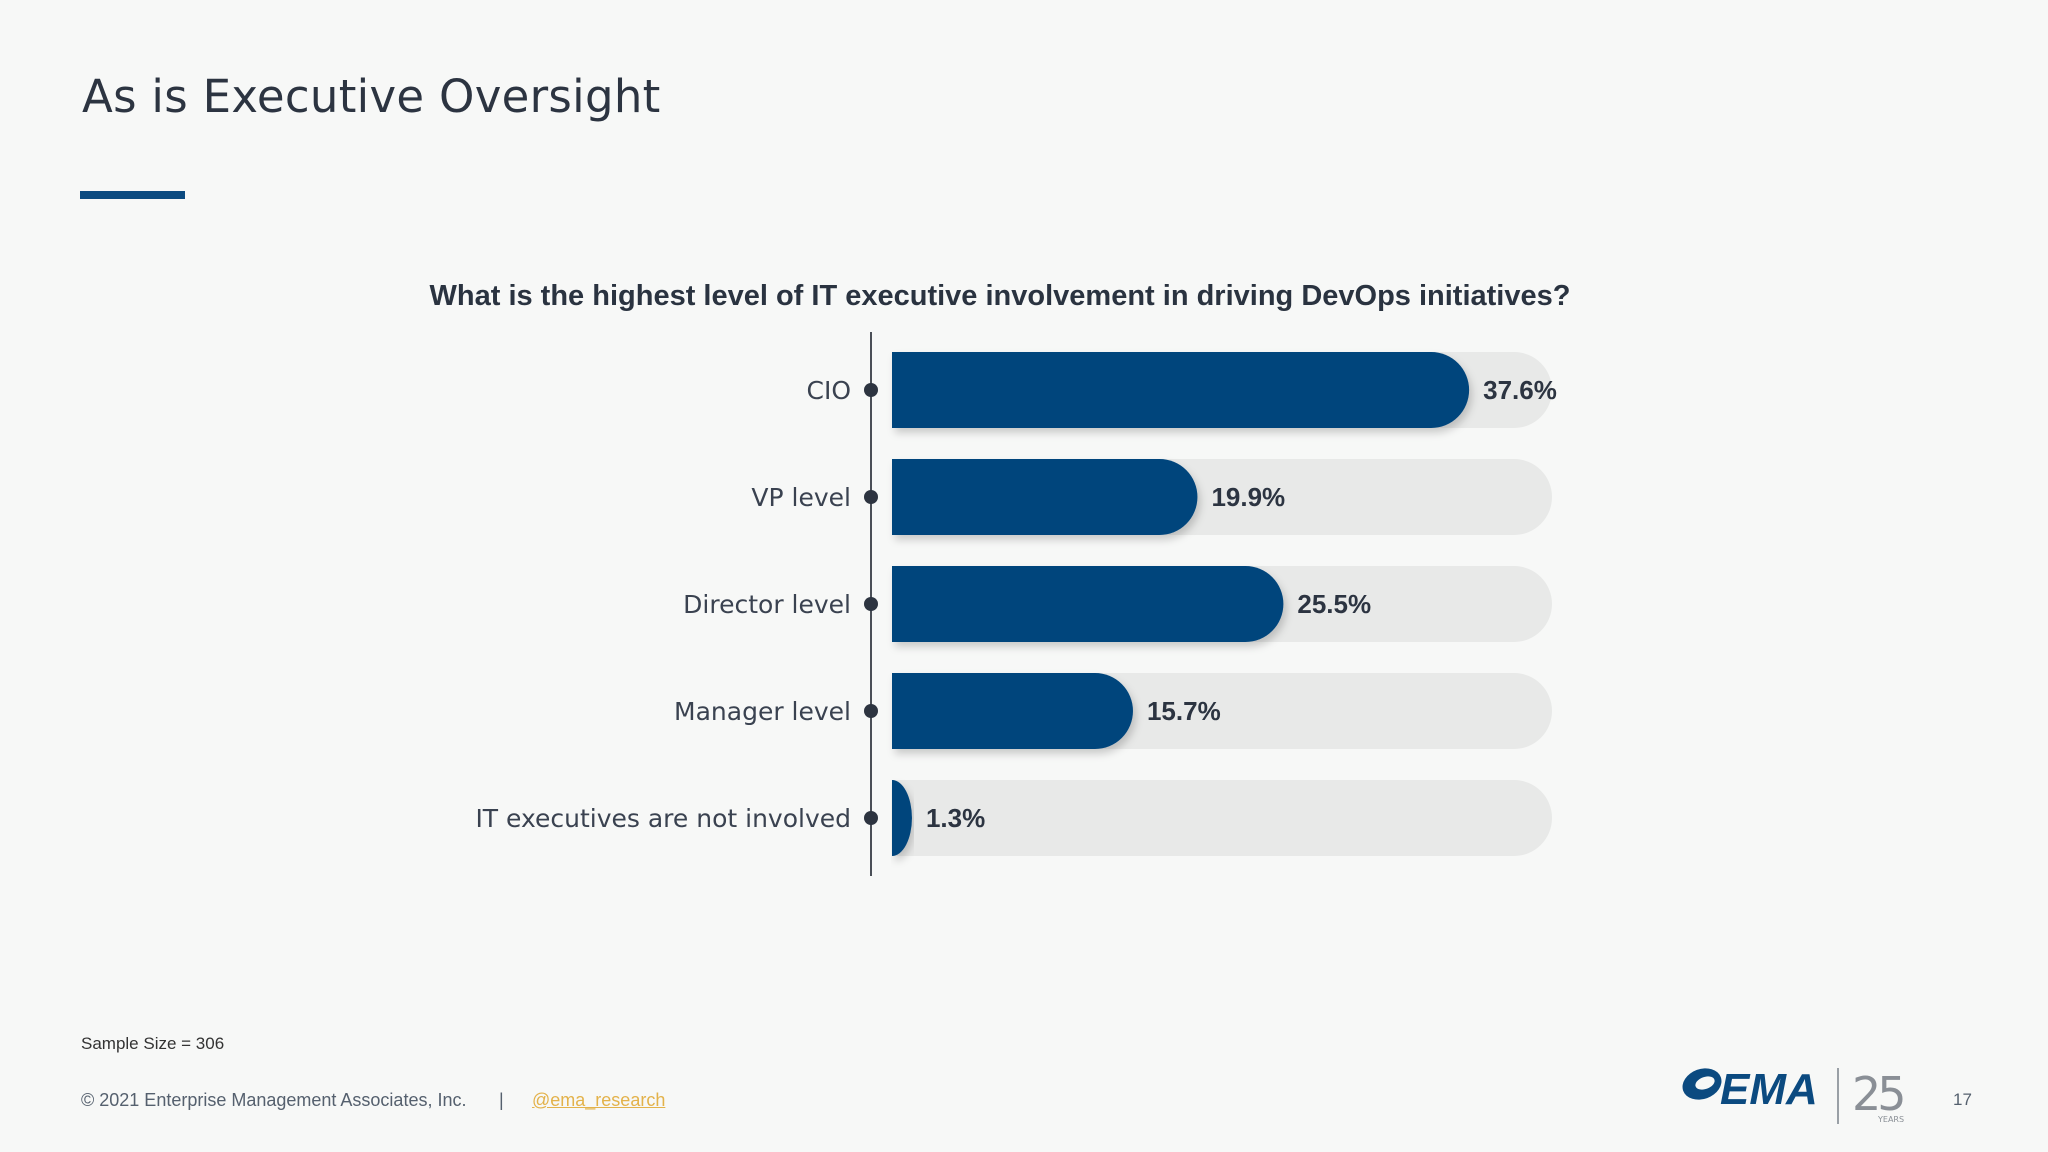 The width and height of the screenshot is (2048, 1152). I want to click on bar-it-executives-are-not-involved, so click(902, 818).